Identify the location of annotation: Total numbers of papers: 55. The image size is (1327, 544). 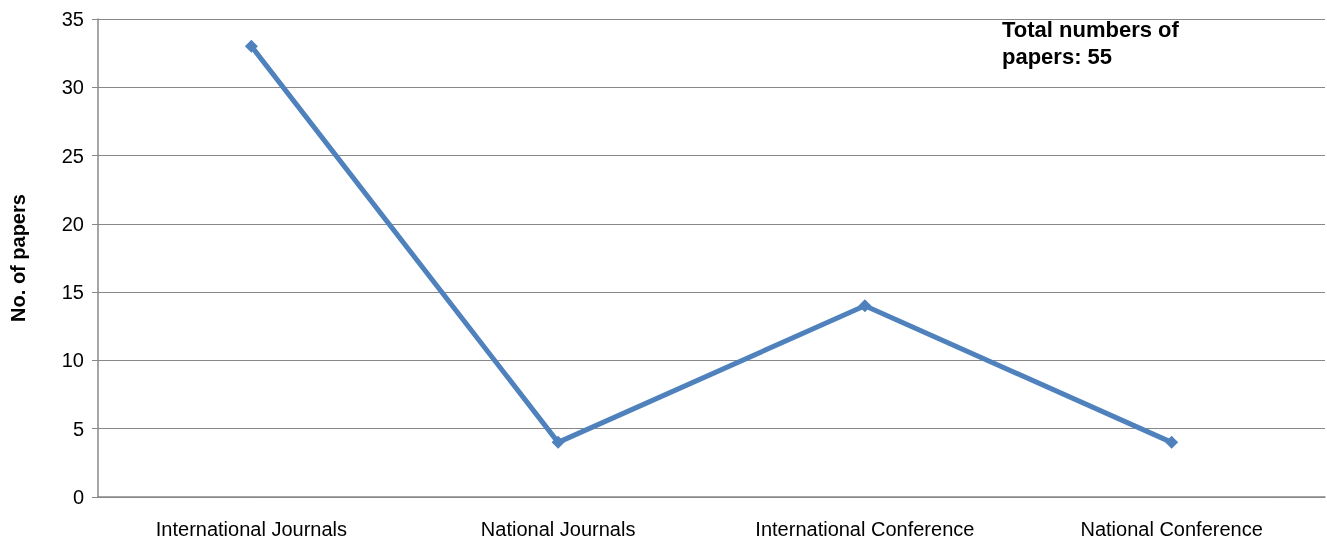
(1093, 43).